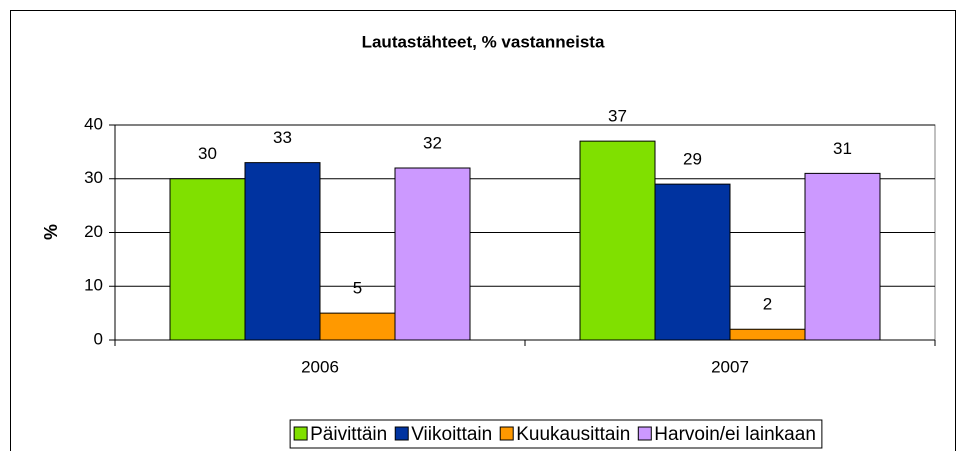  What do you see at coordinates (282, 137) in the screenshot?
I see `data-label: 33` at bounding box center [282, 137].